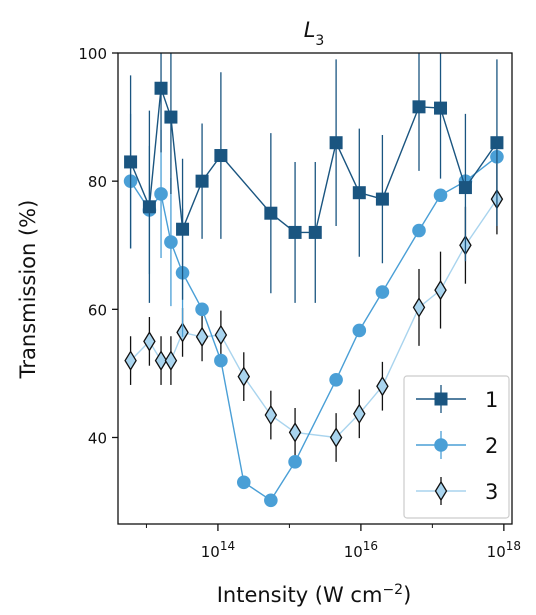 The image size is (536, 615). I want to click on legend-label: 1, so click(491, 400).